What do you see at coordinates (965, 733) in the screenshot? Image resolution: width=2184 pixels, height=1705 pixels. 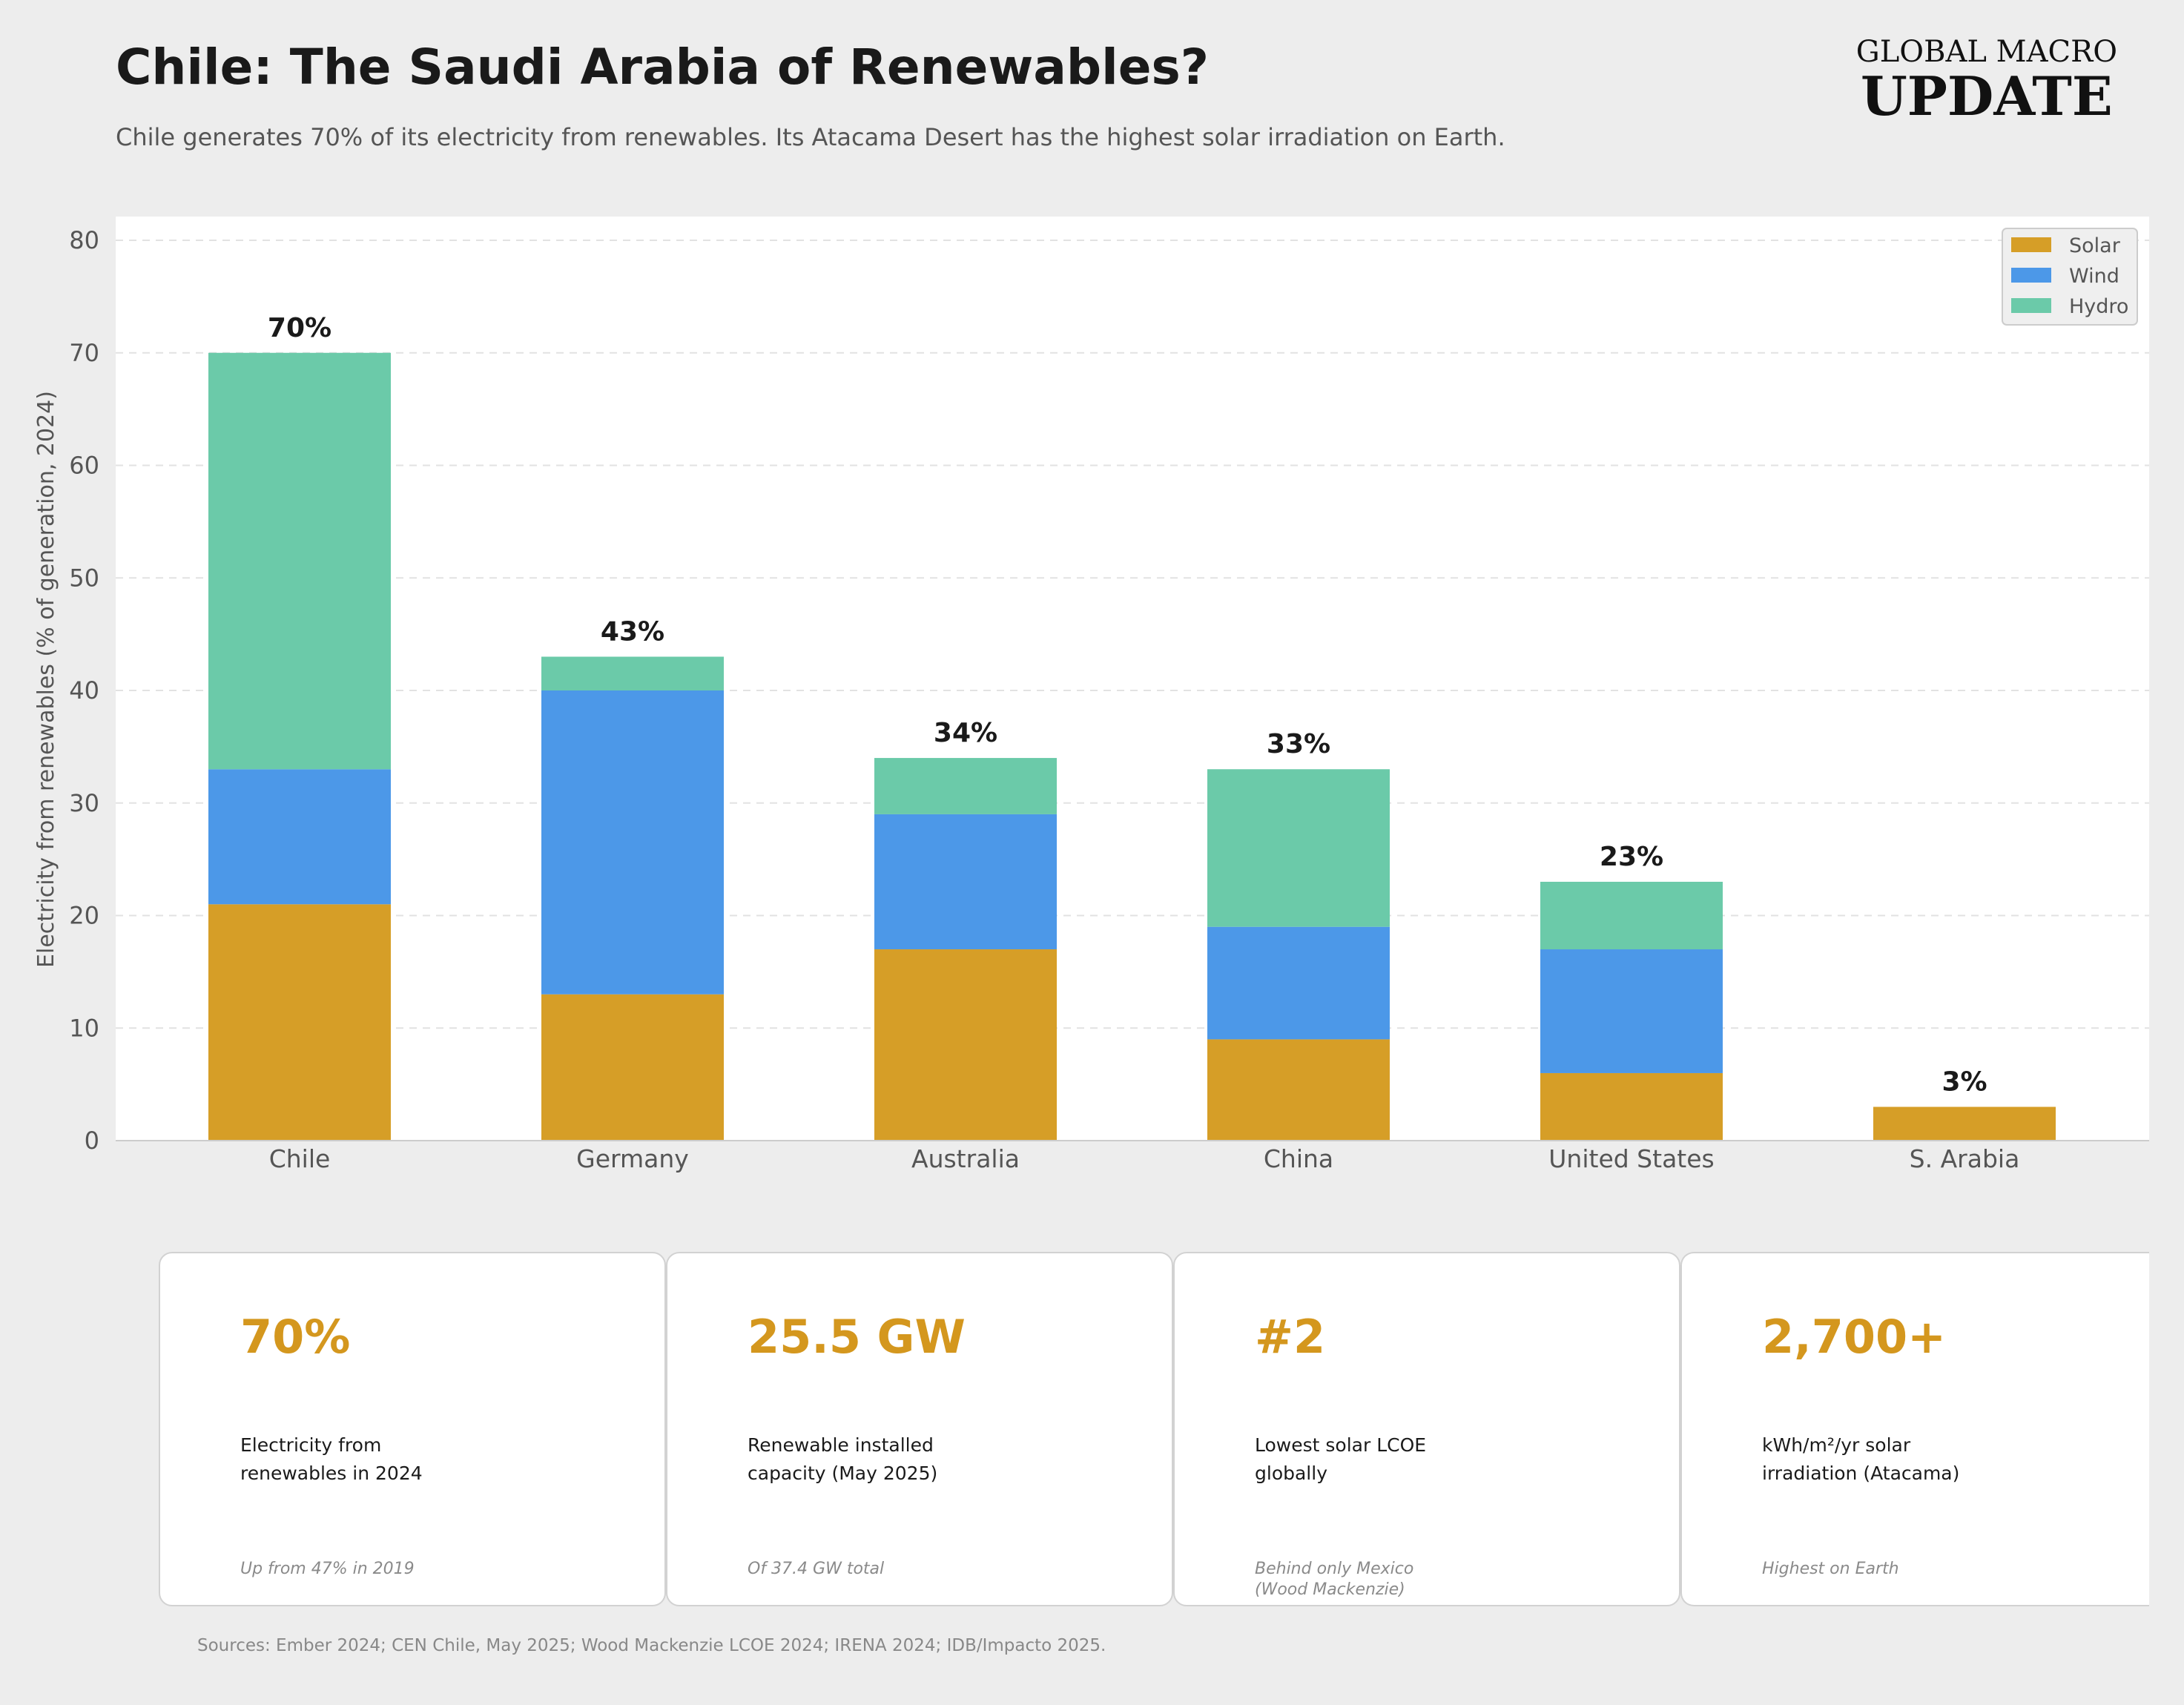 I see `total-label: 34%` at bounding box center [965, 733].